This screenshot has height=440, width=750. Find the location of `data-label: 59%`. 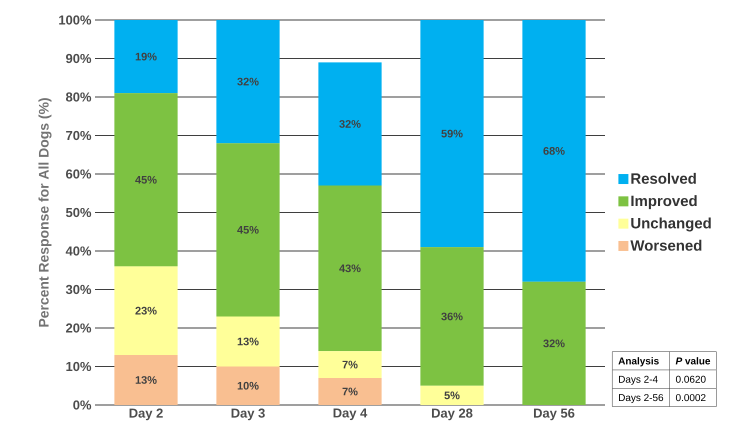

data-label: 59% is located at coordinates (452, 134).